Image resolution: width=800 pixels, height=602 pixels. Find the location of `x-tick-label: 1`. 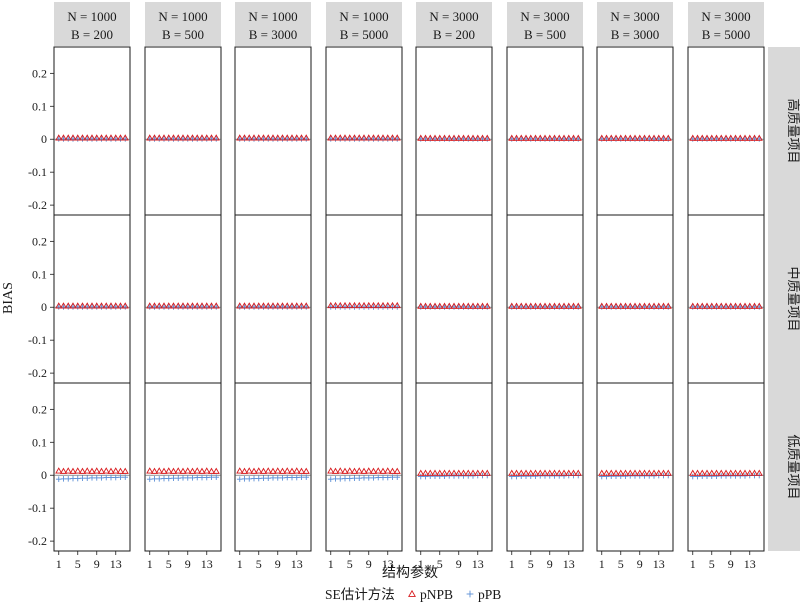

x-tick-label: 1 is located at coordinates (59, 564).